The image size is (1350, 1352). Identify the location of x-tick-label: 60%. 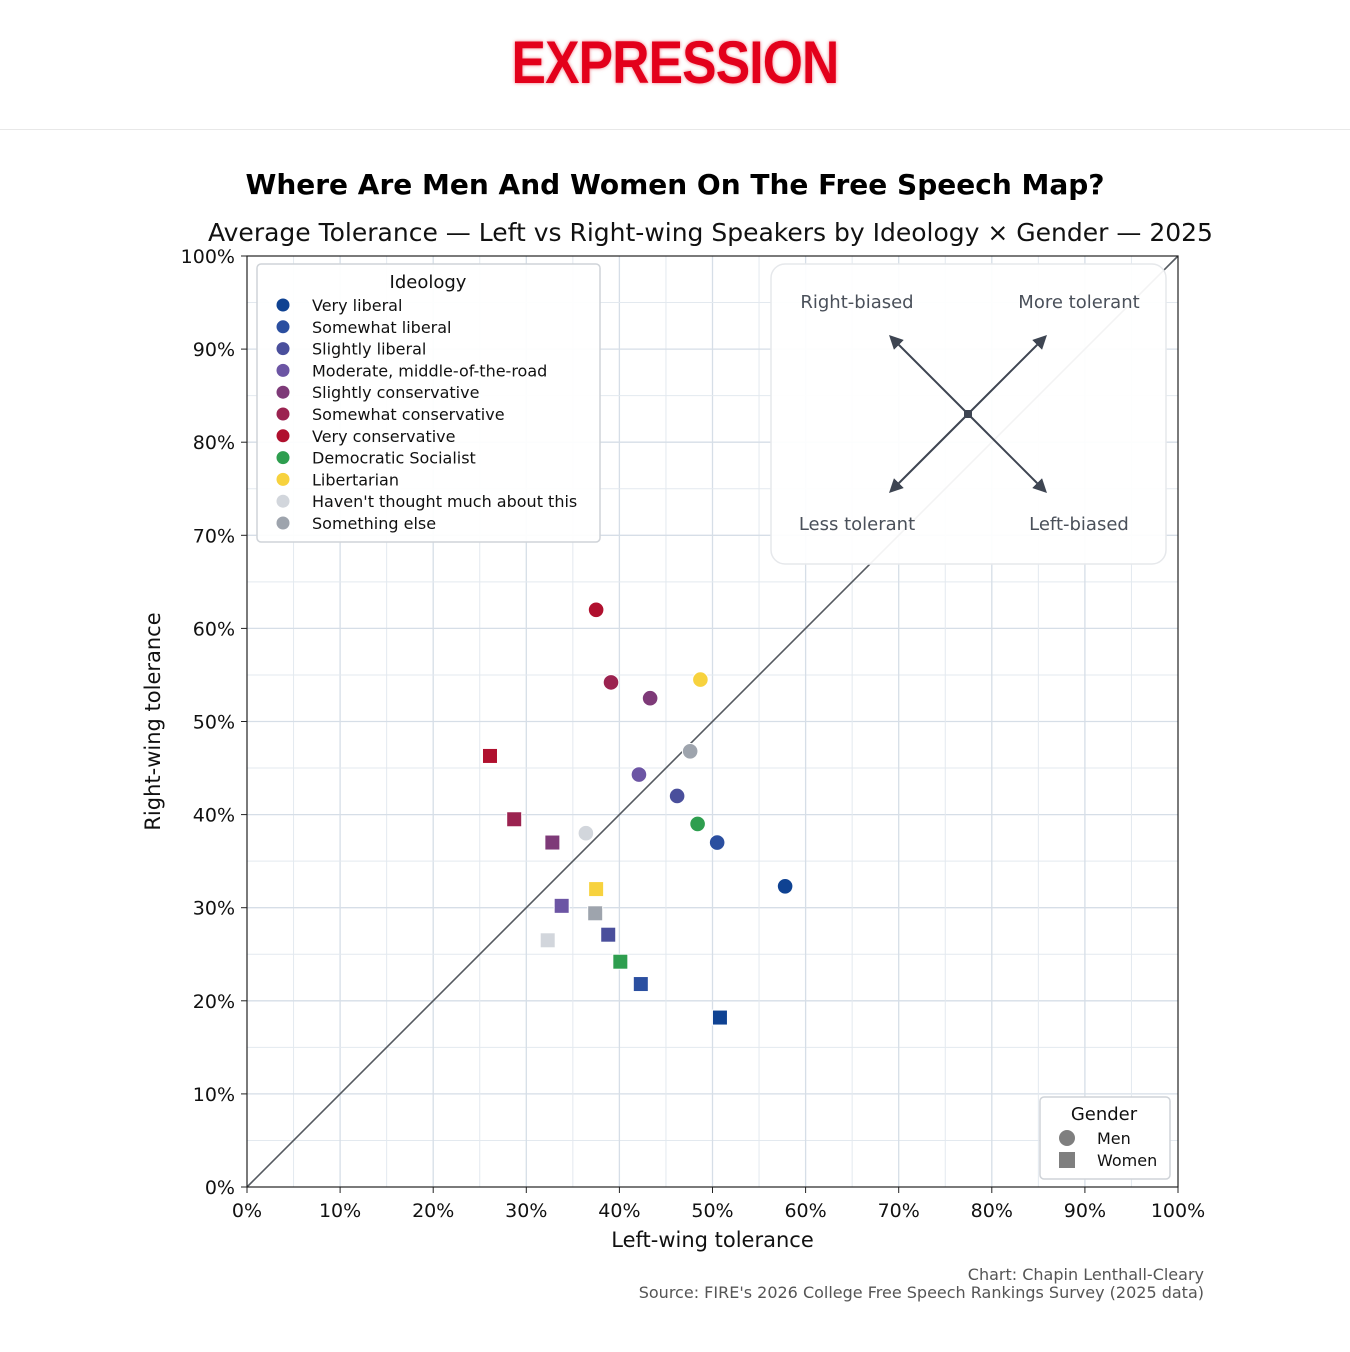
(805, 1211).